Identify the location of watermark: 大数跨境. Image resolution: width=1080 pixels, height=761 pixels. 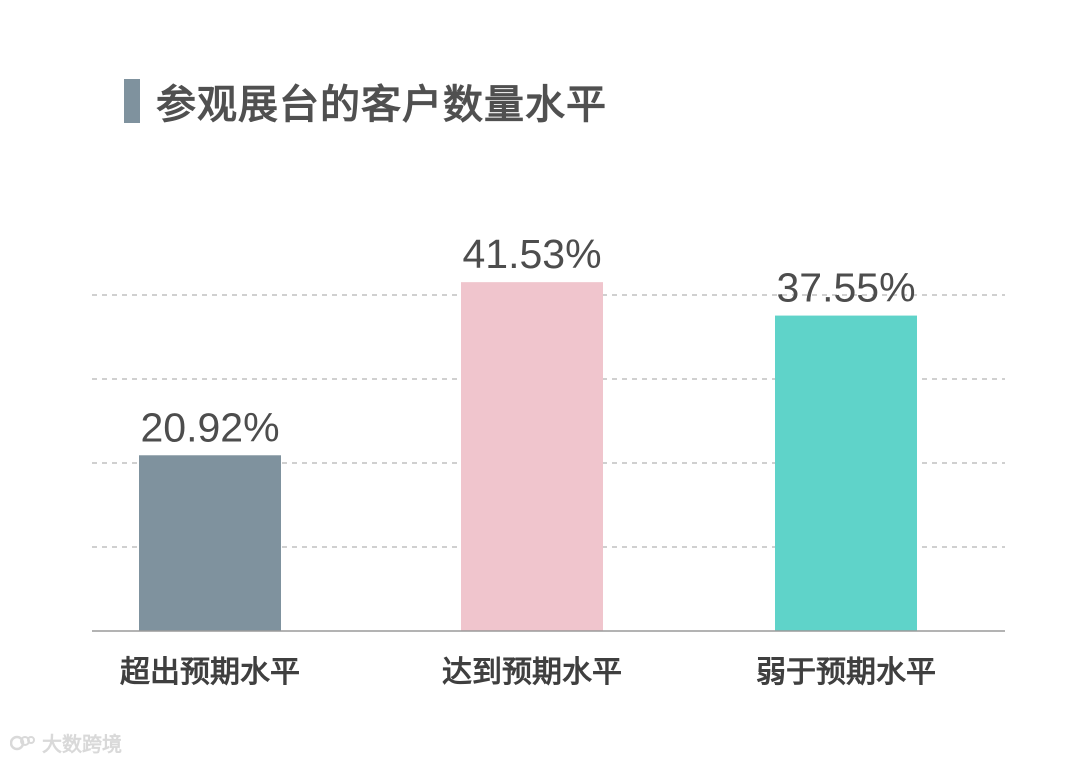
(66, 742).